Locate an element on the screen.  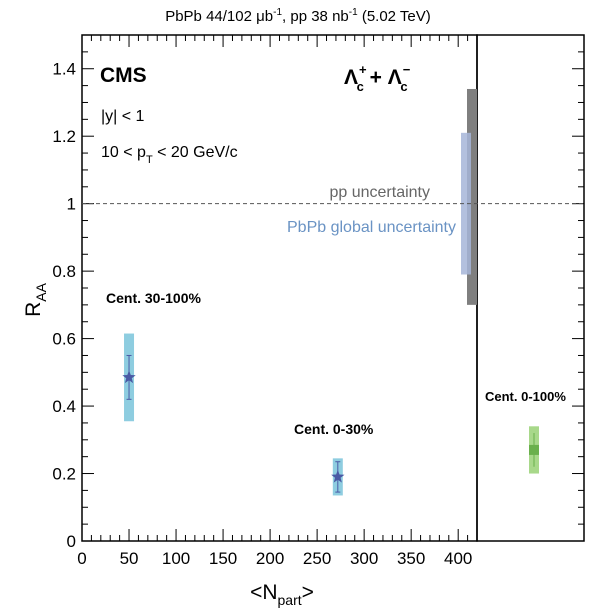
x-tick-label: 150 is located at coordinates (223, 558).